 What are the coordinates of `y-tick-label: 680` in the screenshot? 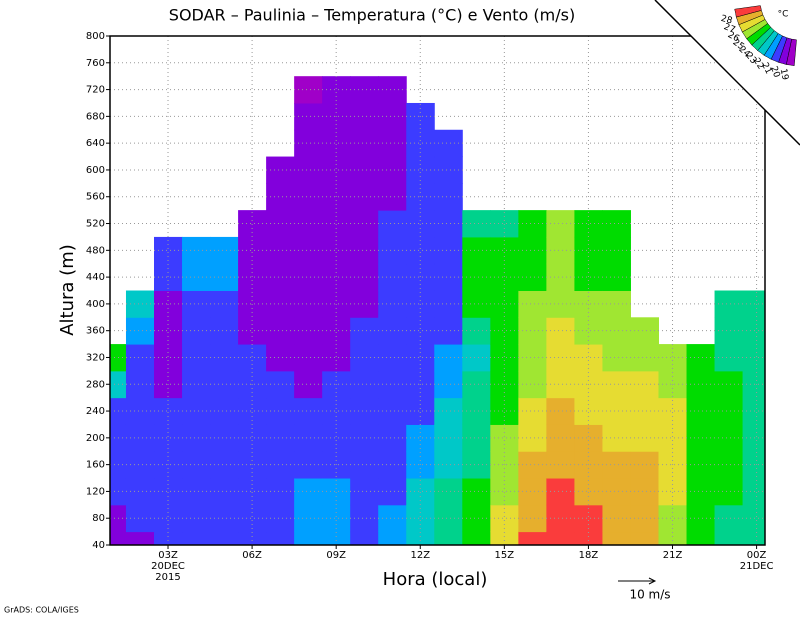 It's located at (95, 116).